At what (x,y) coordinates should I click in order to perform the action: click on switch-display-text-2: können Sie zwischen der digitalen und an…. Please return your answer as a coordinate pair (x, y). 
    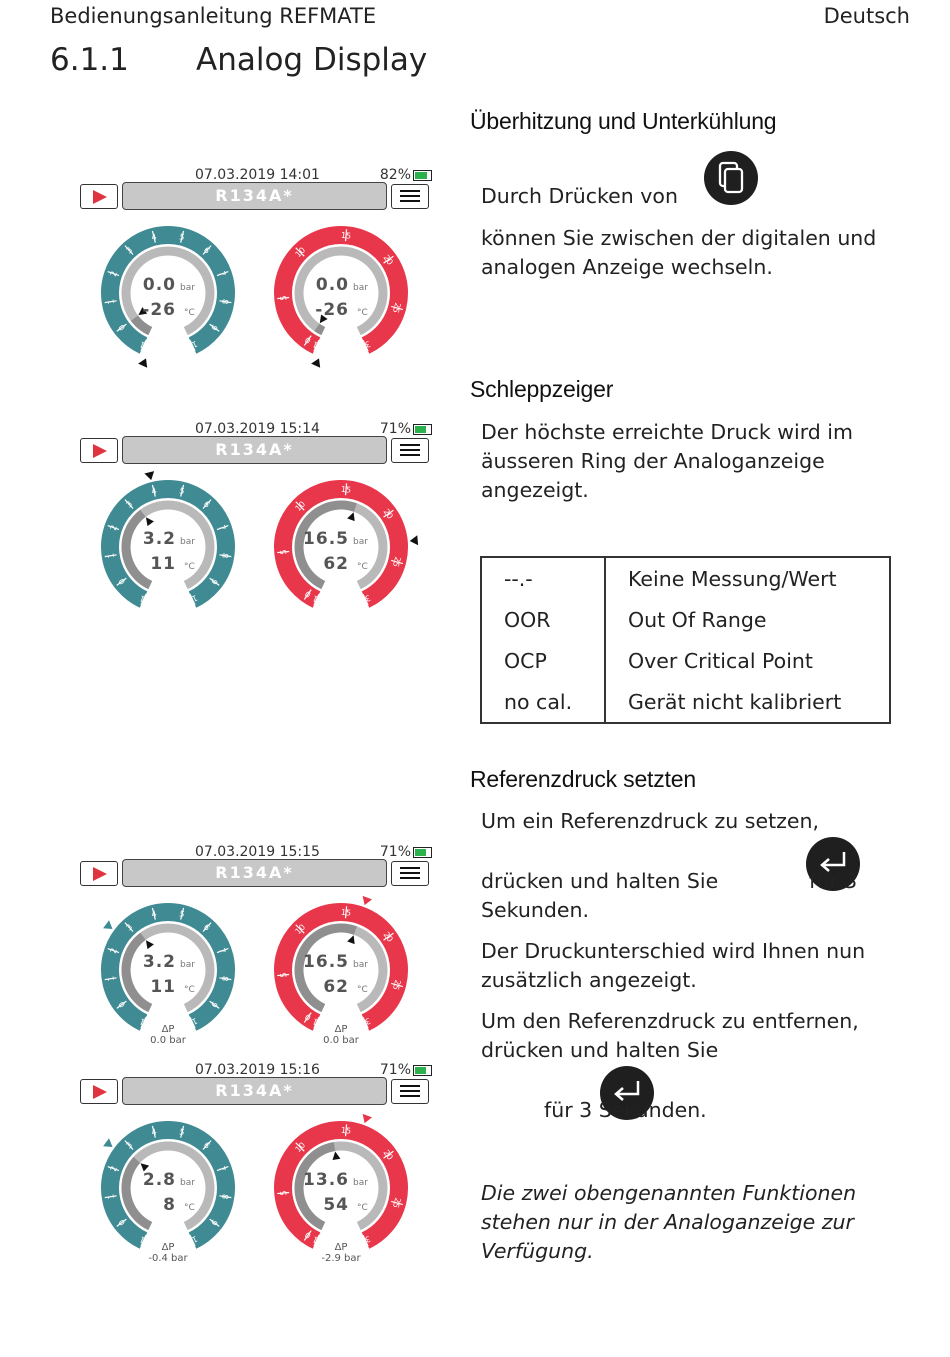
    Looking at the image, I should click on (679, 252).